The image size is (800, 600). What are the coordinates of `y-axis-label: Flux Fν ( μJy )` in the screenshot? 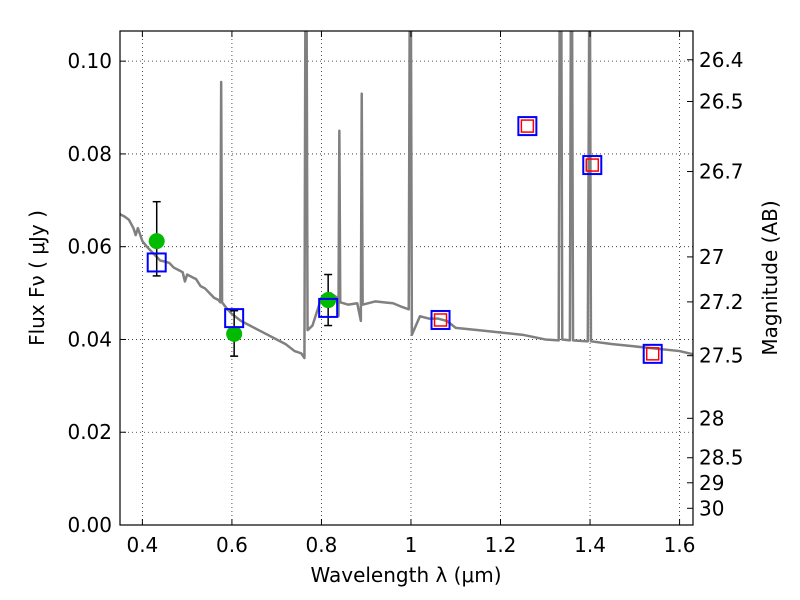 It's located at (37, 278).